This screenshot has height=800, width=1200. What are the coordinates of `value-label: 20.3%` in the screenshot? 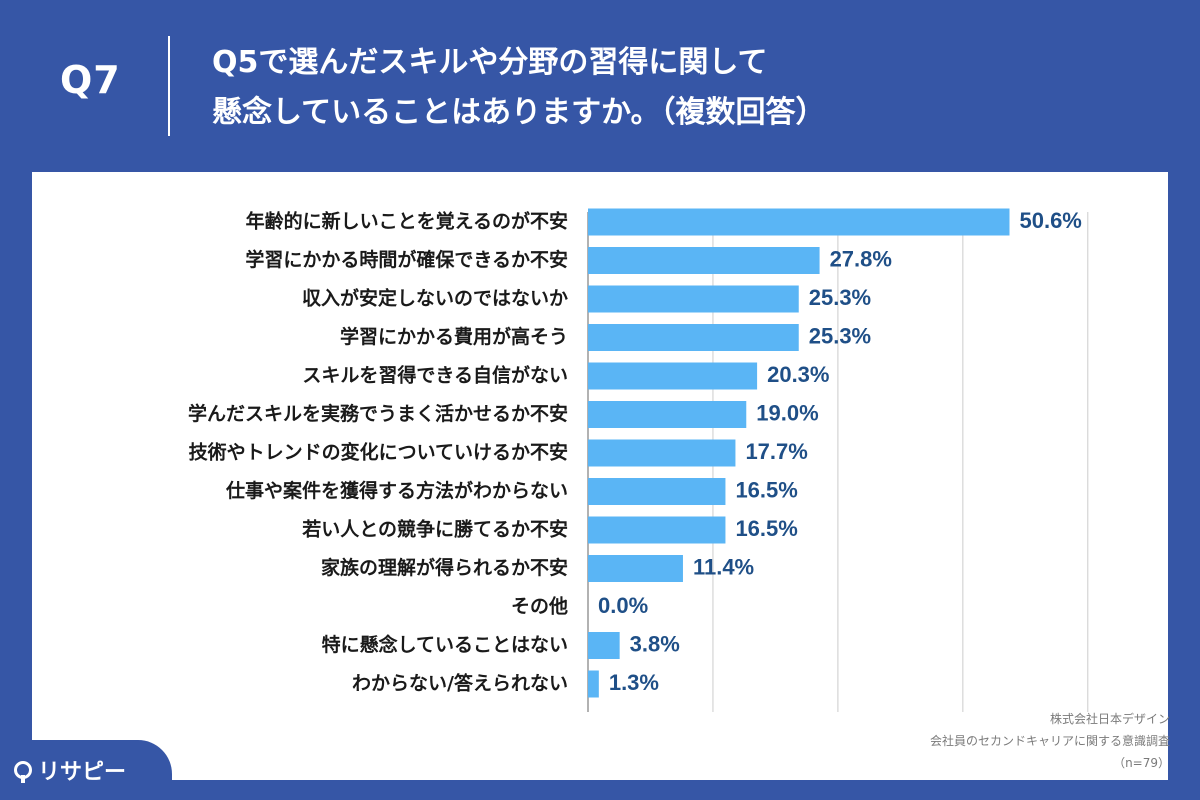 It's located at (798, 374).